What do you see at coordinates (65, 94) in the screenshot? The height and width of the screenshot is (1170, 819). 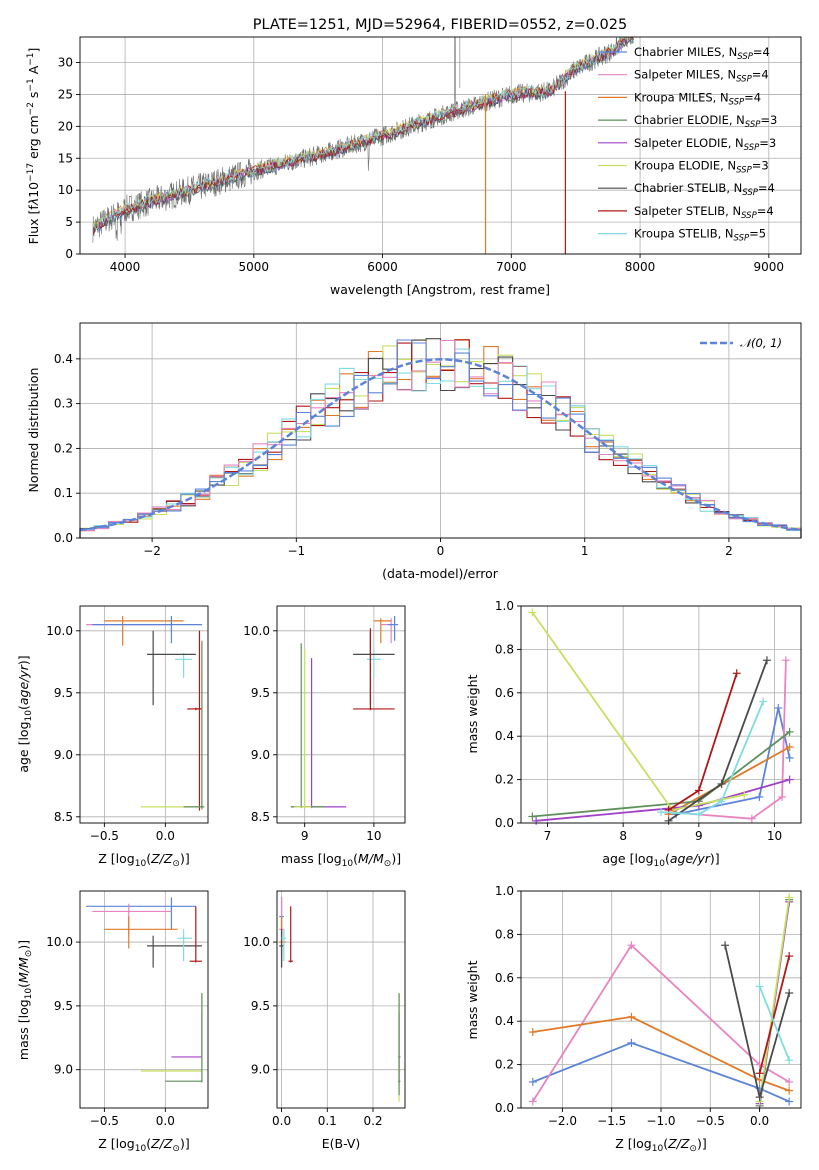 I see `y-tick-label: 25` at bounding box center [65, 94].